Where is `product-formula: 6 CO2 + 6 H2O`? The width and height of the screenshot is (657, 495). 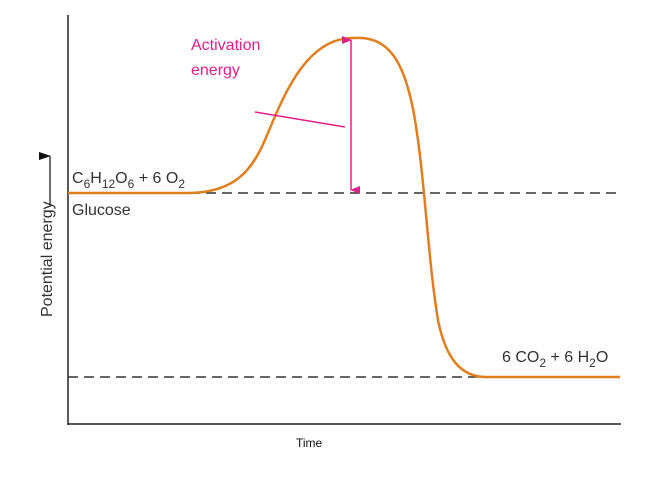
product-formula: 6 CO2 + 6 H2O is located at coordinates (555, 359).